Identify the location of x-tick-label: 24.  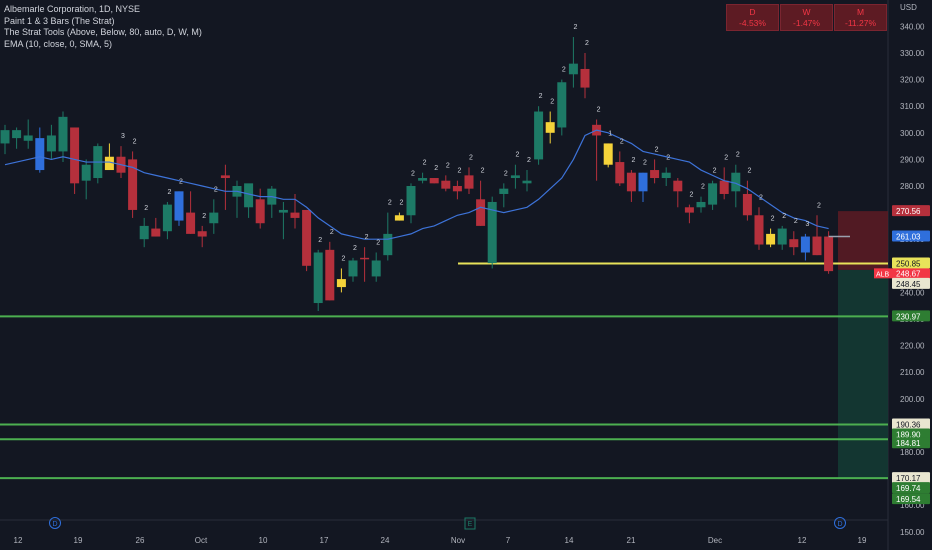
(385, 540).